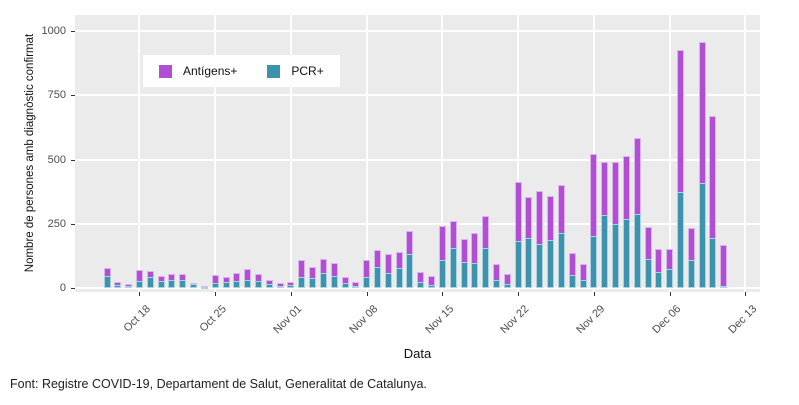 Image resolution: width=799 pixels, height=405 pixels. What do you see at coordinates (307, 71) in the screenshot?
I see `legend-label: PCR+` at bounding box center [307, 71].